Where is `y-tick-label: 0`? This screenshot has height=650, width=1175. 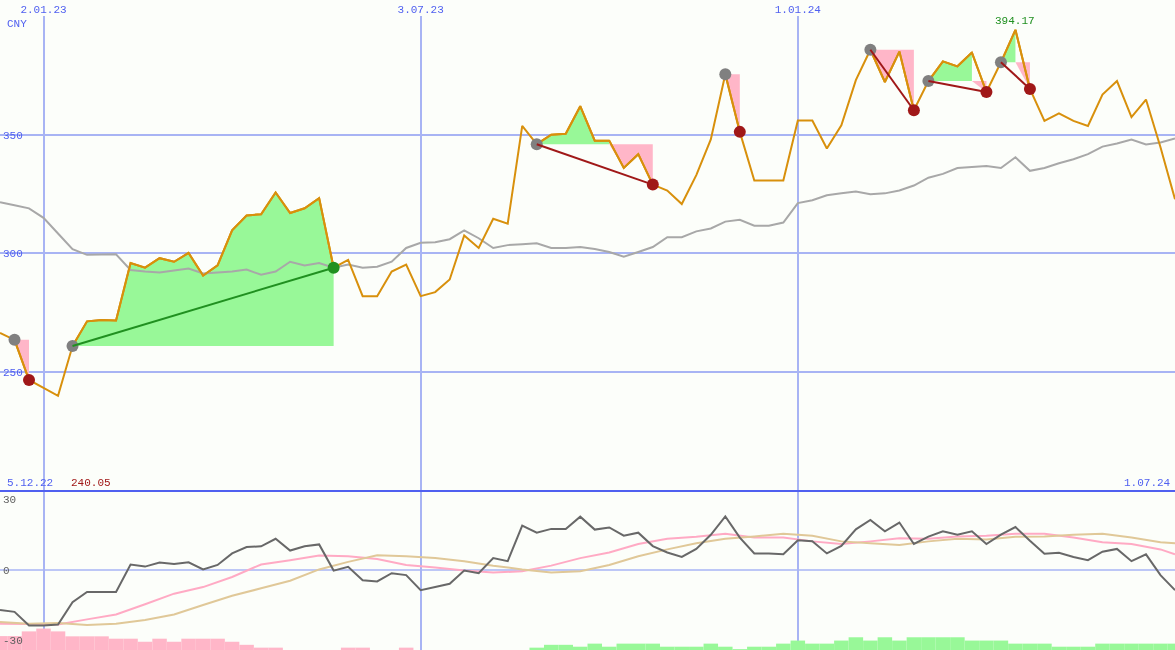
y-tick-label: 0 is located at coordinates (6, 570).